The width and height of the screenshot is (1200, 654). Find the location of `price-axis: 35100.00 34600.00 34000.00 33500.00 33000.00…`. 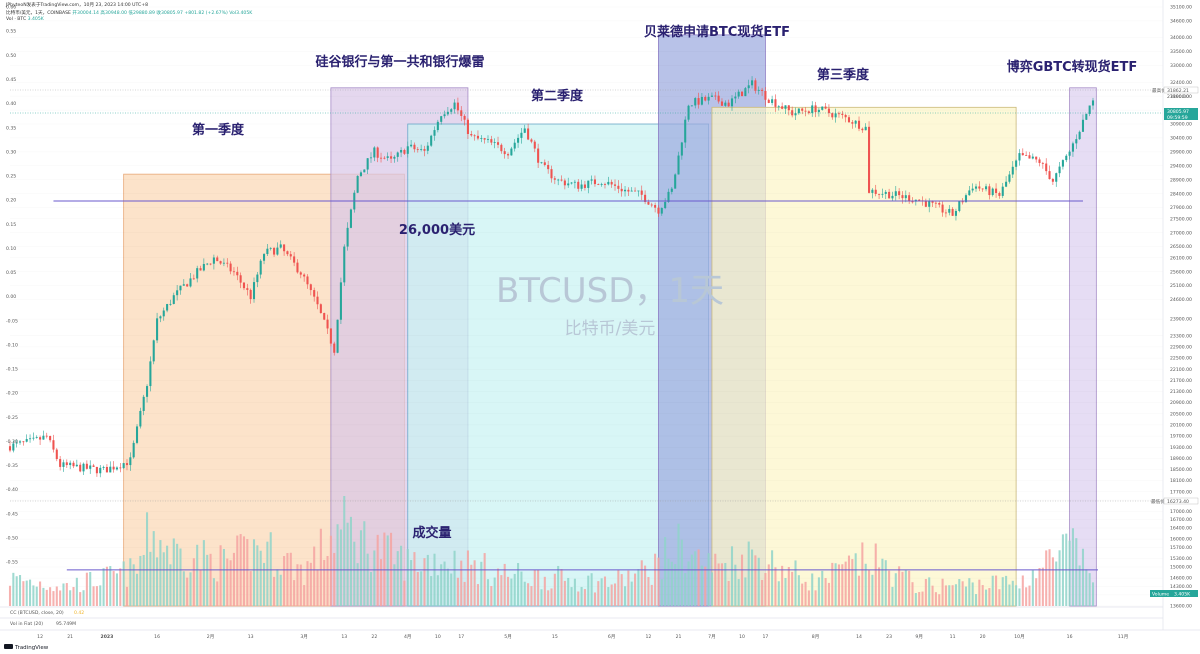

price-axis: 35100.00 34600.00 34000.00 33500.00 33000.00… is located at coordinates (1181, 307).